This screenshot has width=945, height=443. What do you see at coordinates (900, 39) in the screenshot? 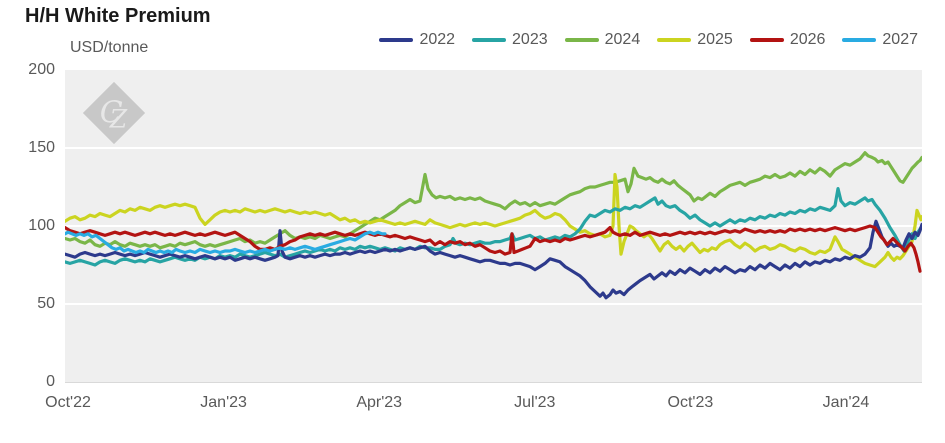
I see `legend-label: 2027` at bounding box center [900, 39].